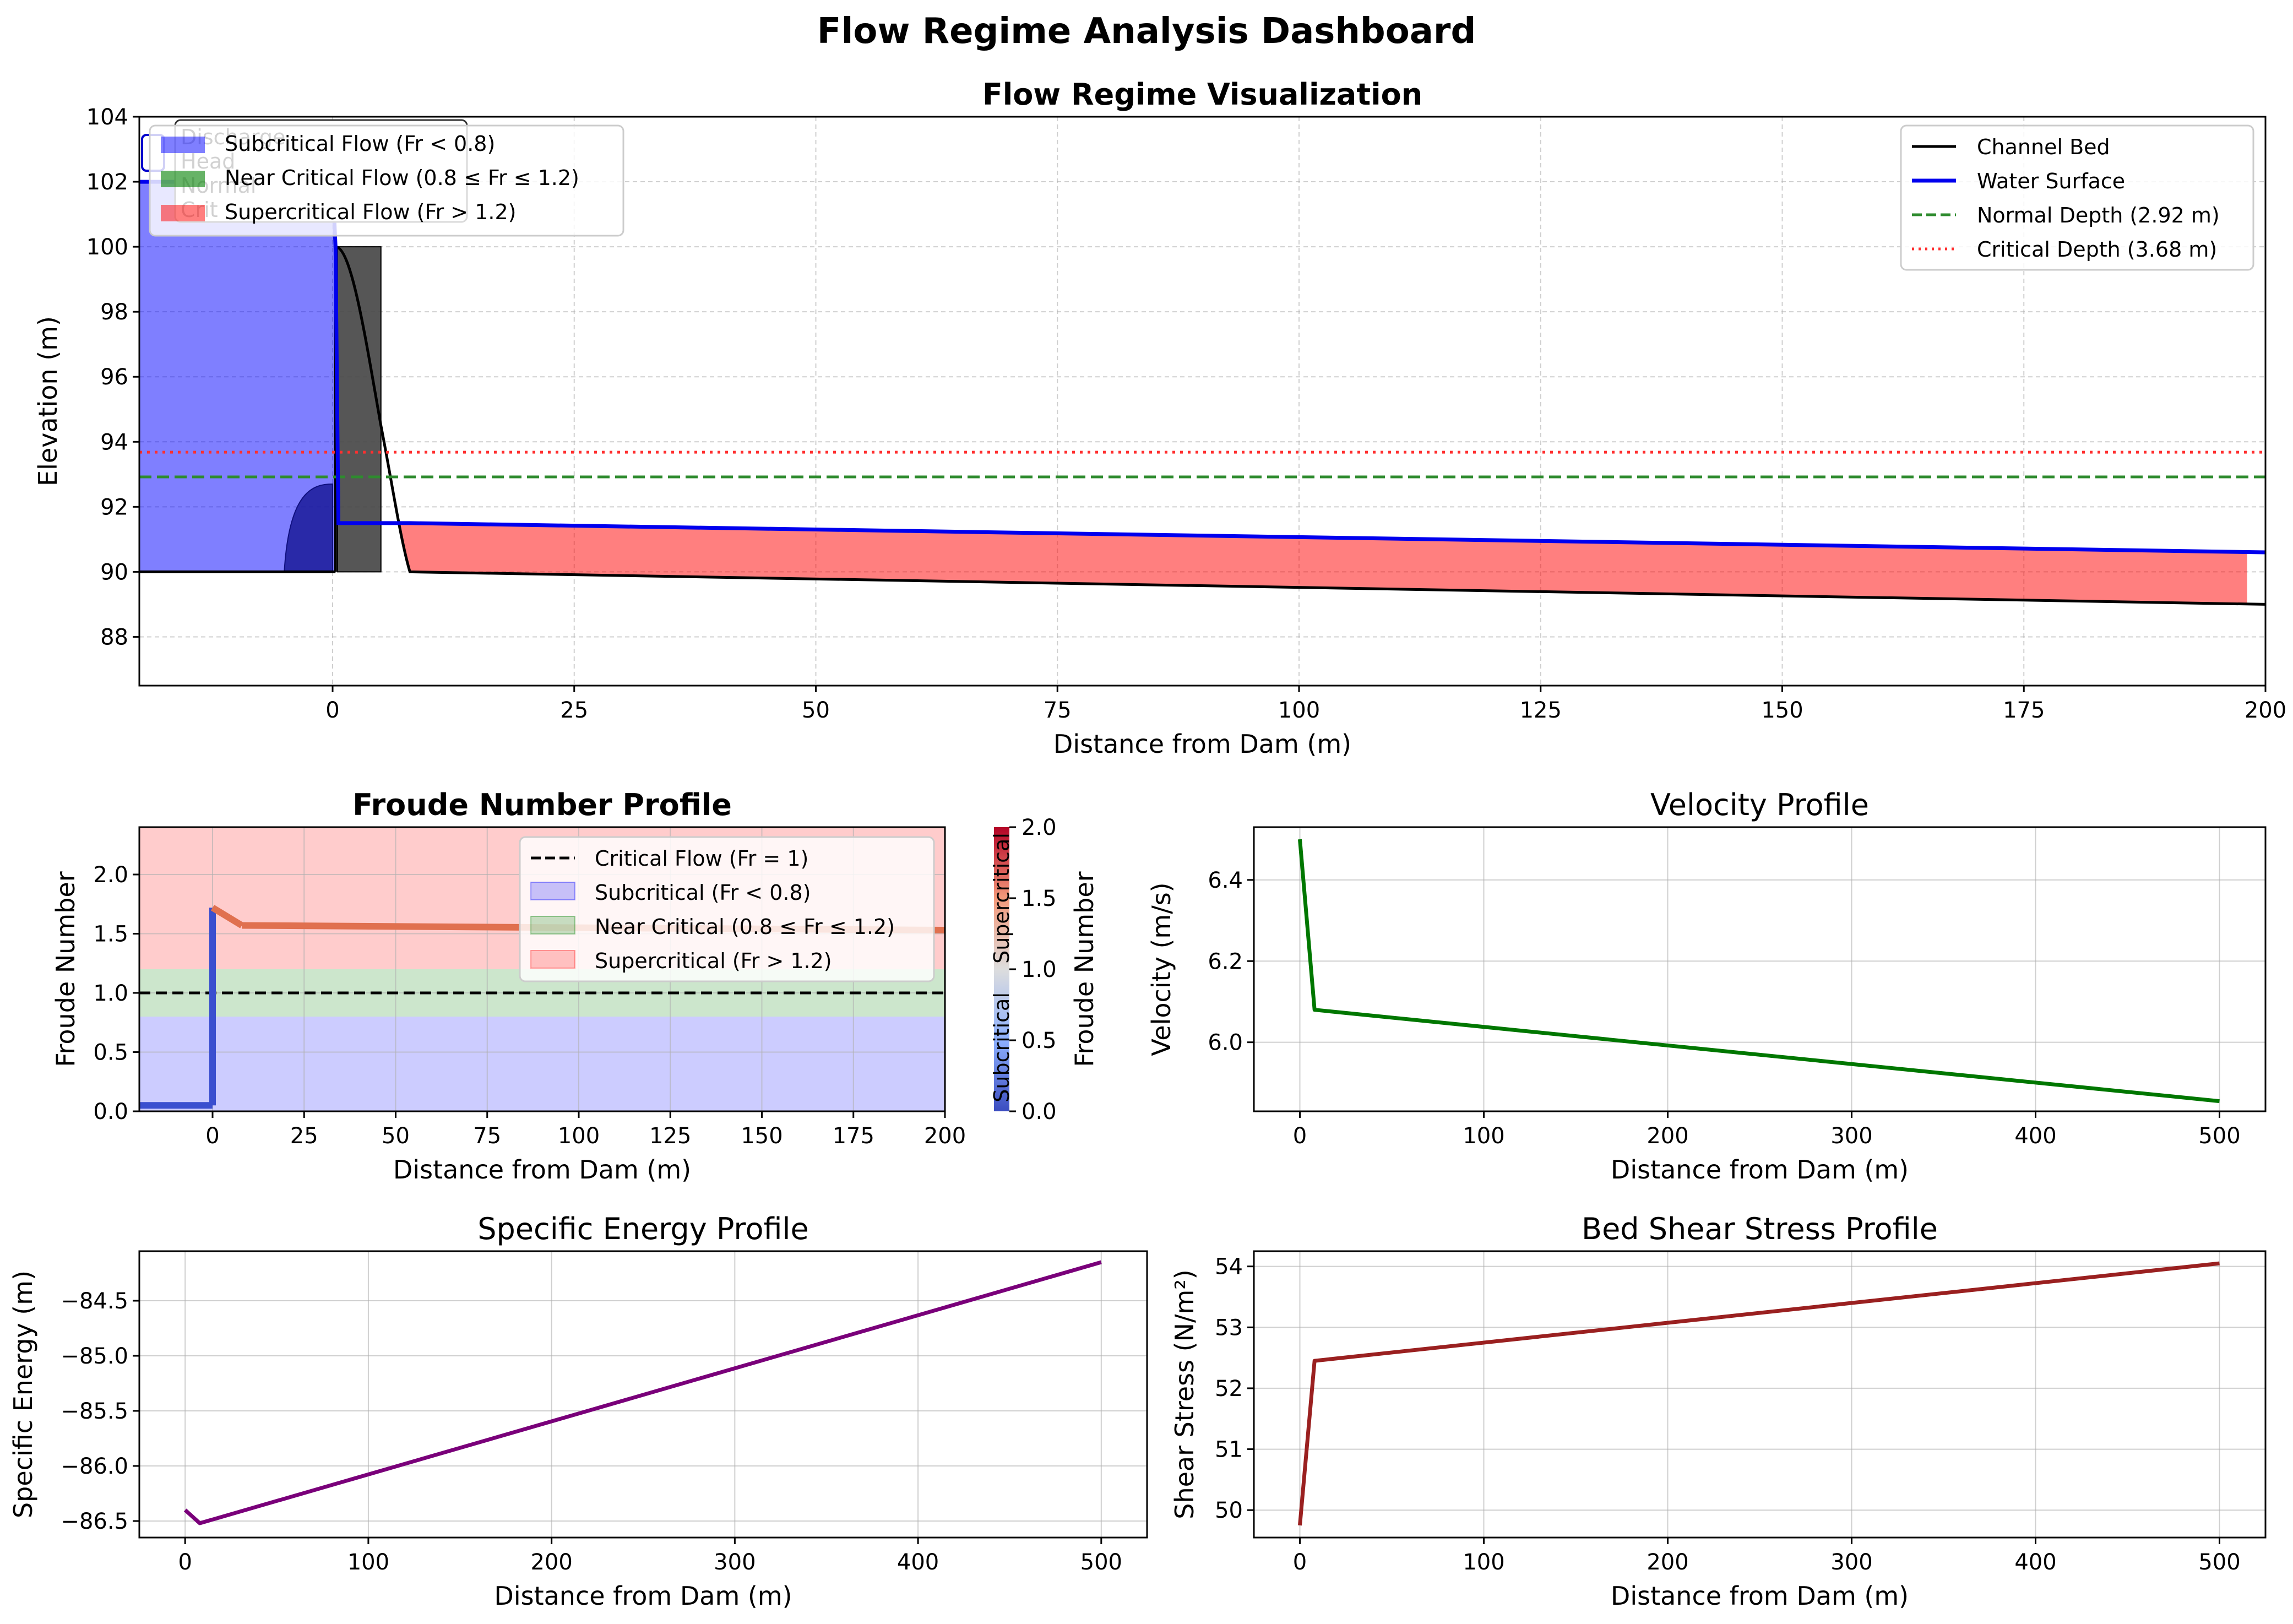 The image size is (2293, 1624). I want to click on energy-ytick-label-1: −86.0, so click(94, 1466).